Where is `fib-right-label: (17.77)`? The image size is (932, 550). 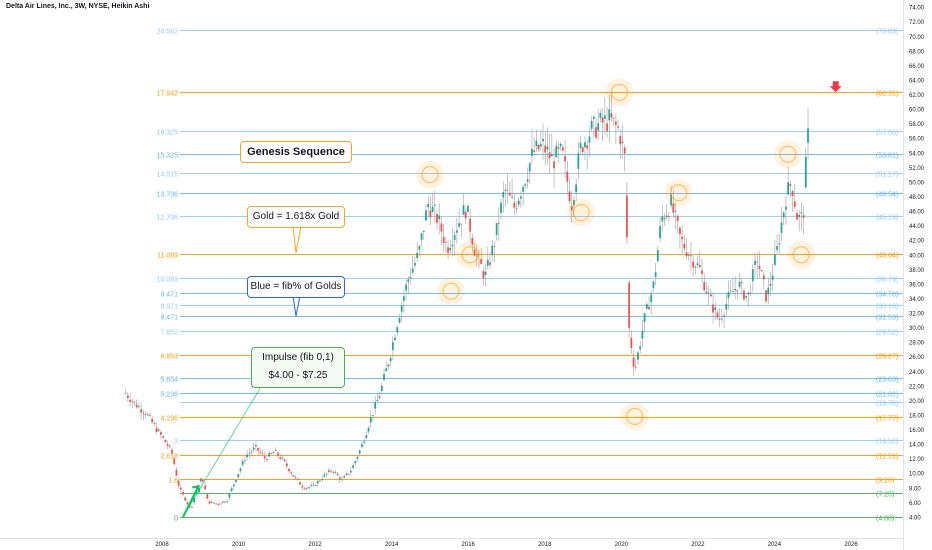 fib-right-label: (17.77) is located at coordinates (887, 419).